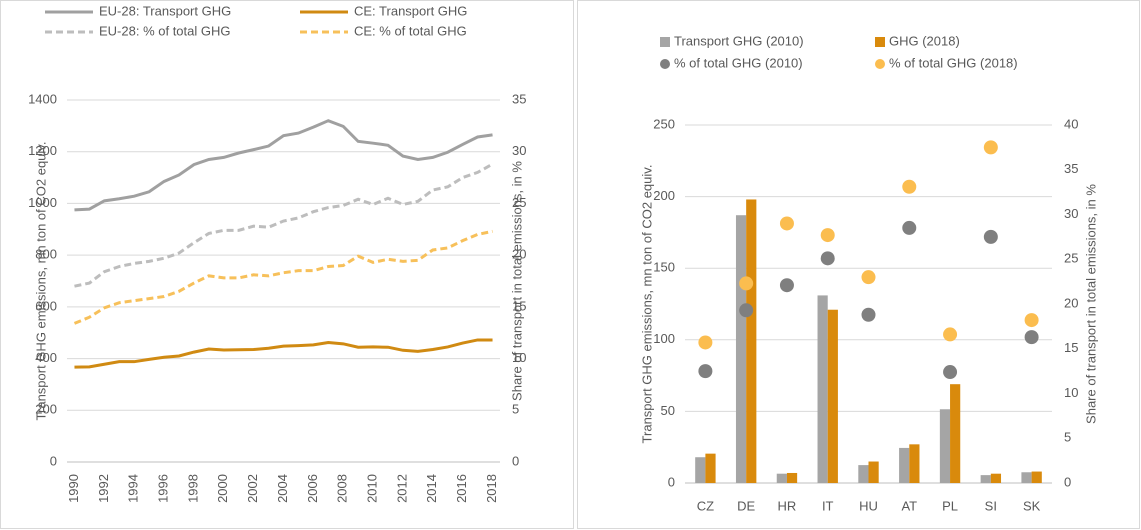  Describe the element at coordinates (42, 202) in the screenshot. I see `y-tick-label: 1000` at that location.